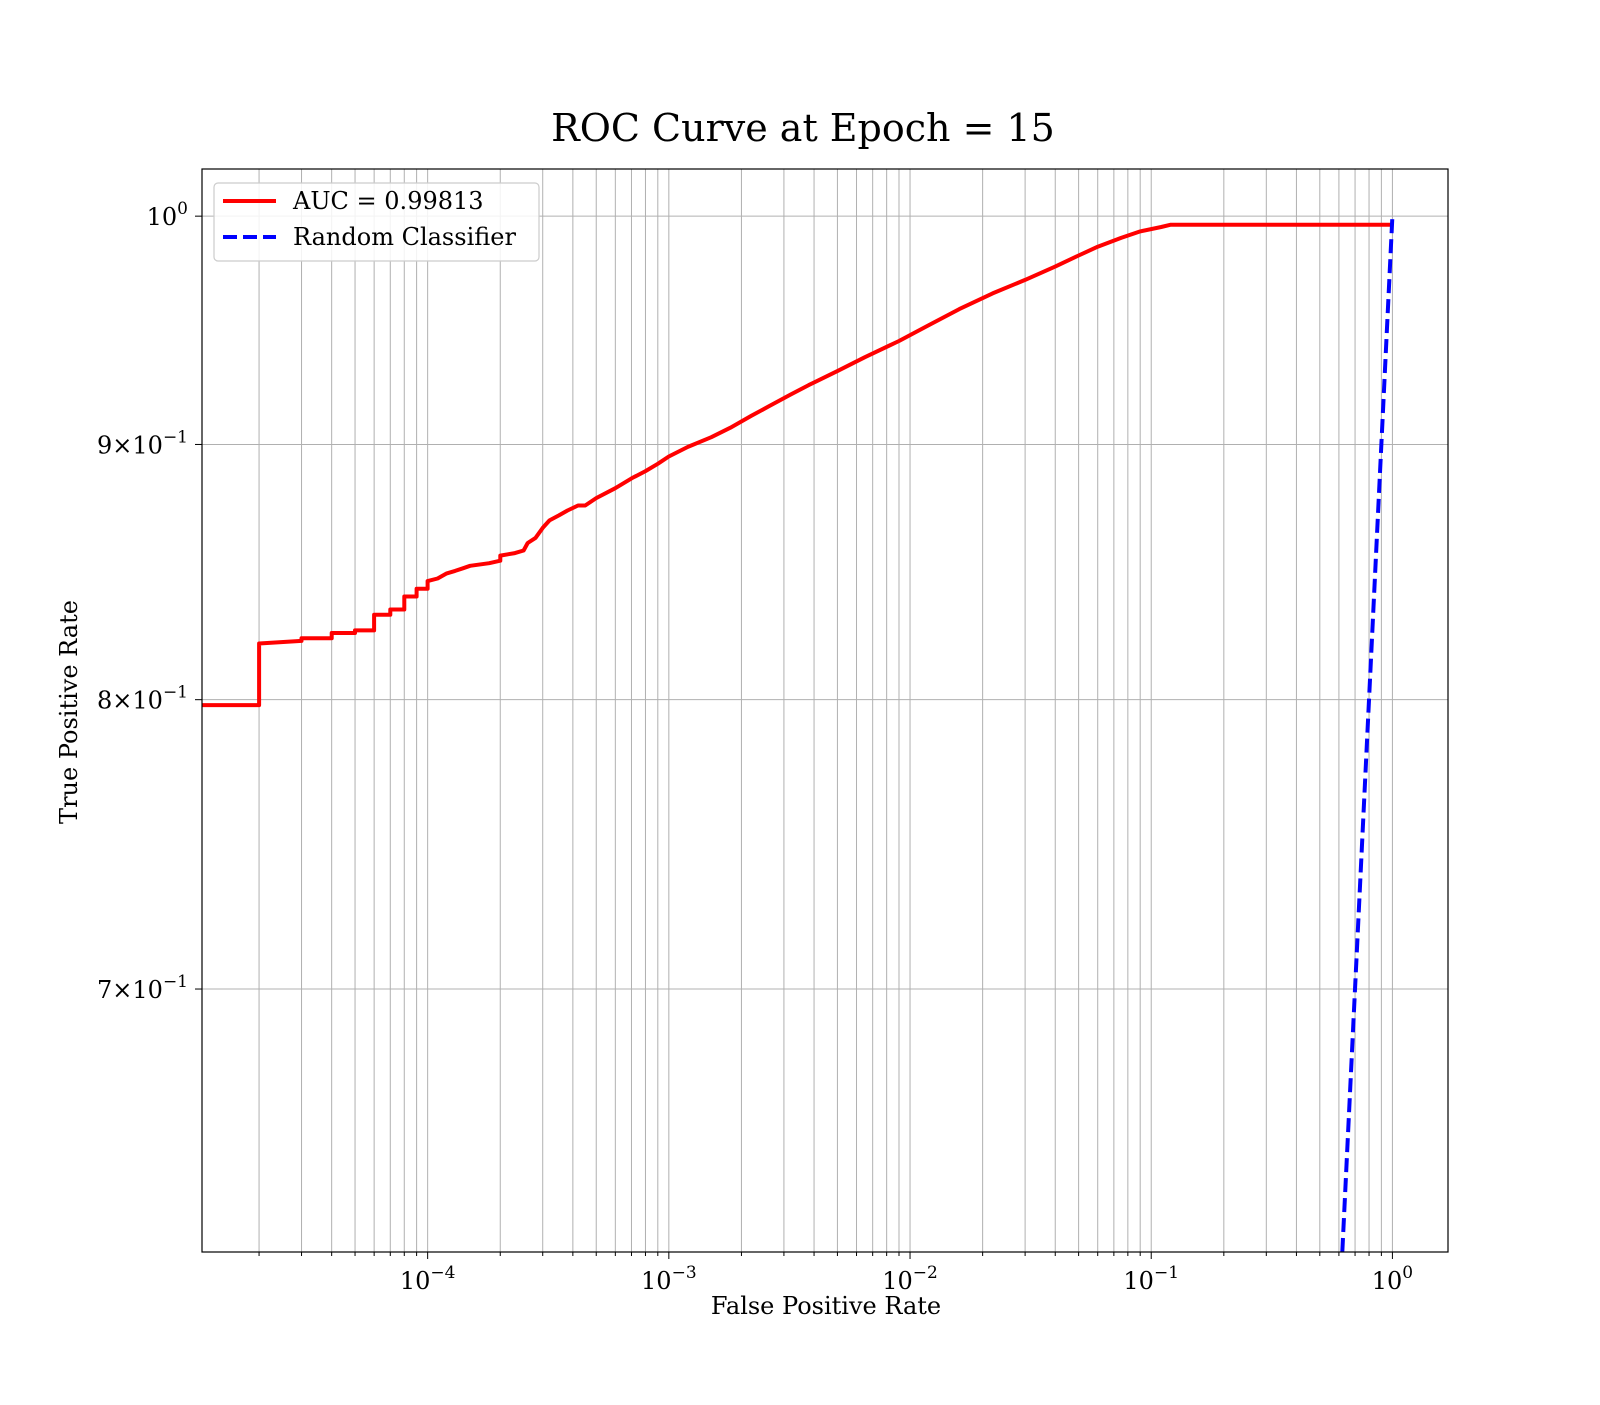 Image resolution: width=1600 pixels, height=1405 pixels. Describe the element at coordinates (803, 128) in the screenshot. I see `chart-title: ROC Curve at Epoch = 15` at that location.